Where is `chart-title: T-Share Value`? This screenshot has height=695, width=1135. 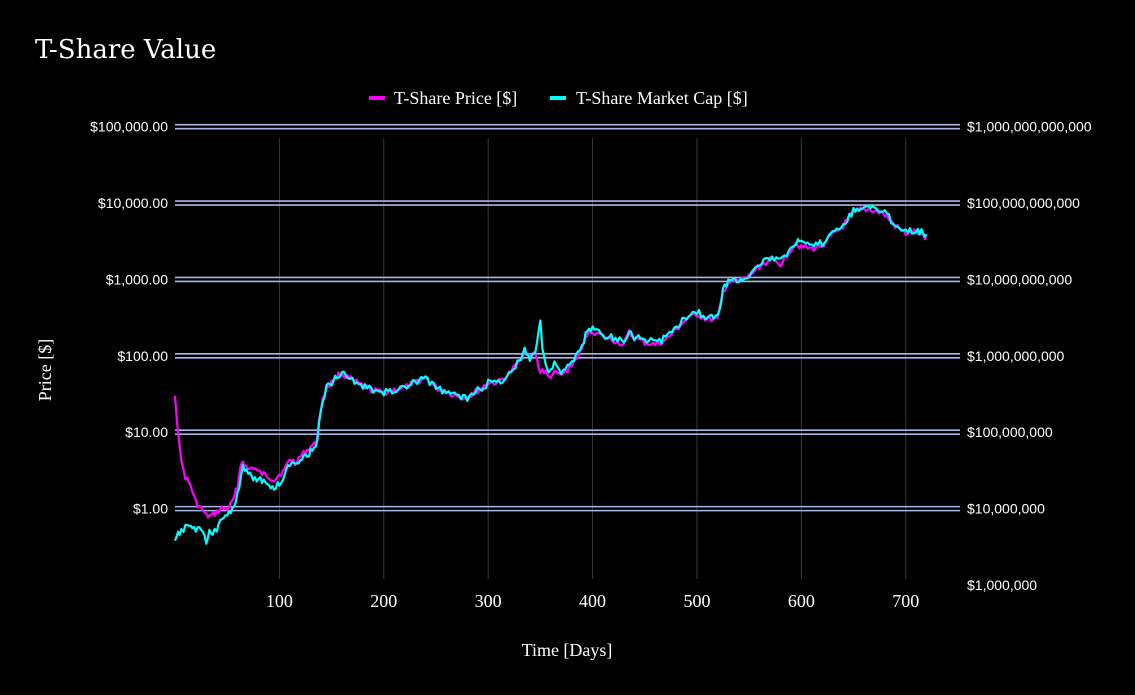
chart-title: T-Share Value is located at coordinates (125, 50).